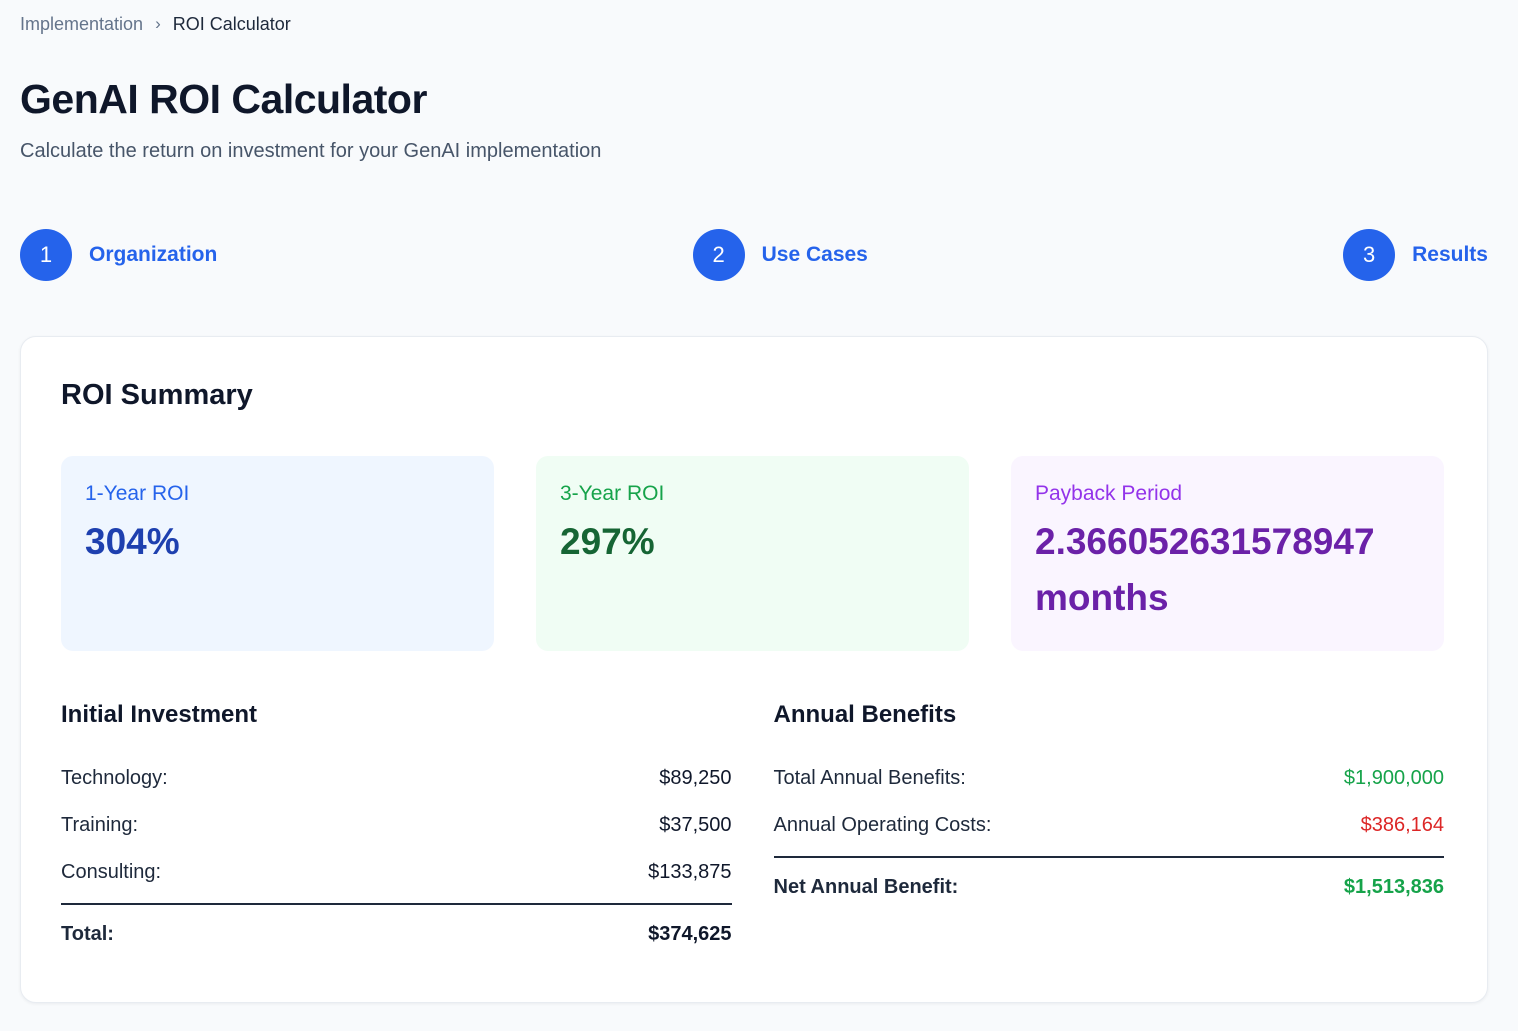 This screenshot has height=1031, width=1518. Describe the element at coordinates (132, 541) in the screenshot. I see `stat-1-year-roi-value: 304%` at that location.